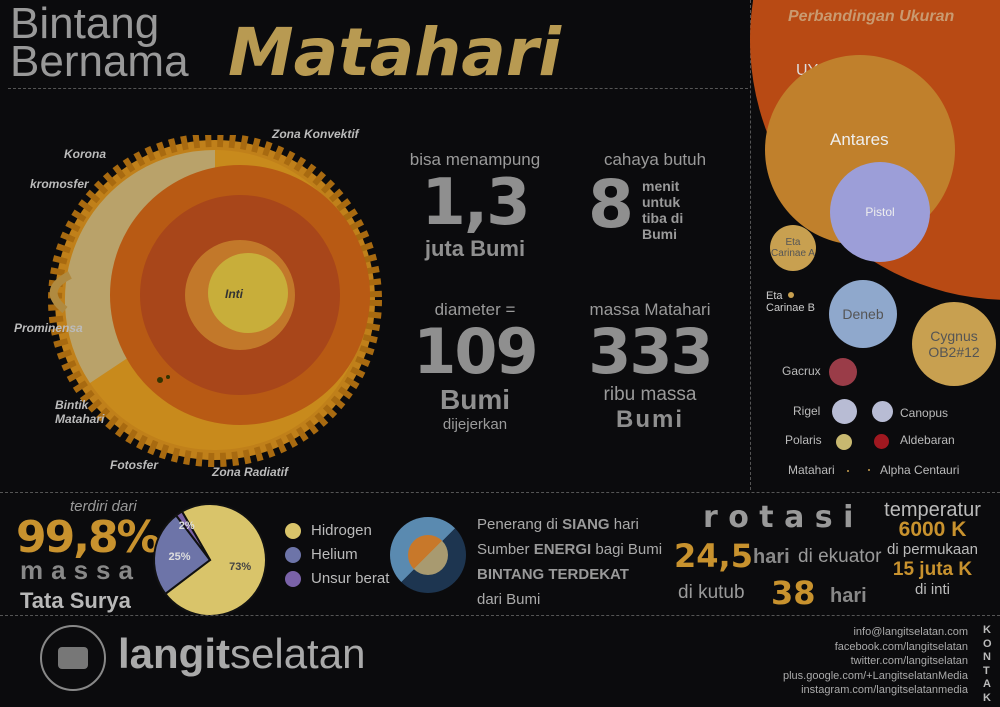  I want to click on fact-label: cahaya butuh, so click(655, 159).